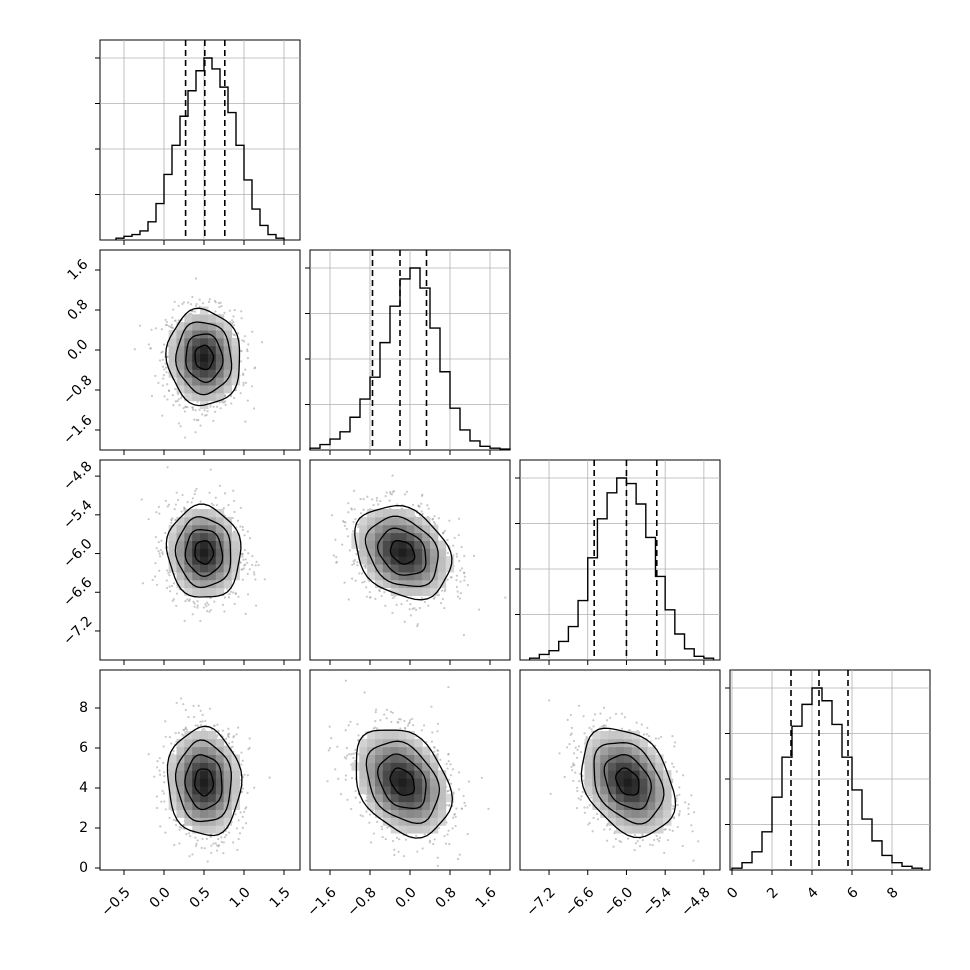 Image resolution: width=970 pixels, height=970 pixels. Describe the element at coordinates (200, 140) in the screenshot. I see `panel-frame` at that location.